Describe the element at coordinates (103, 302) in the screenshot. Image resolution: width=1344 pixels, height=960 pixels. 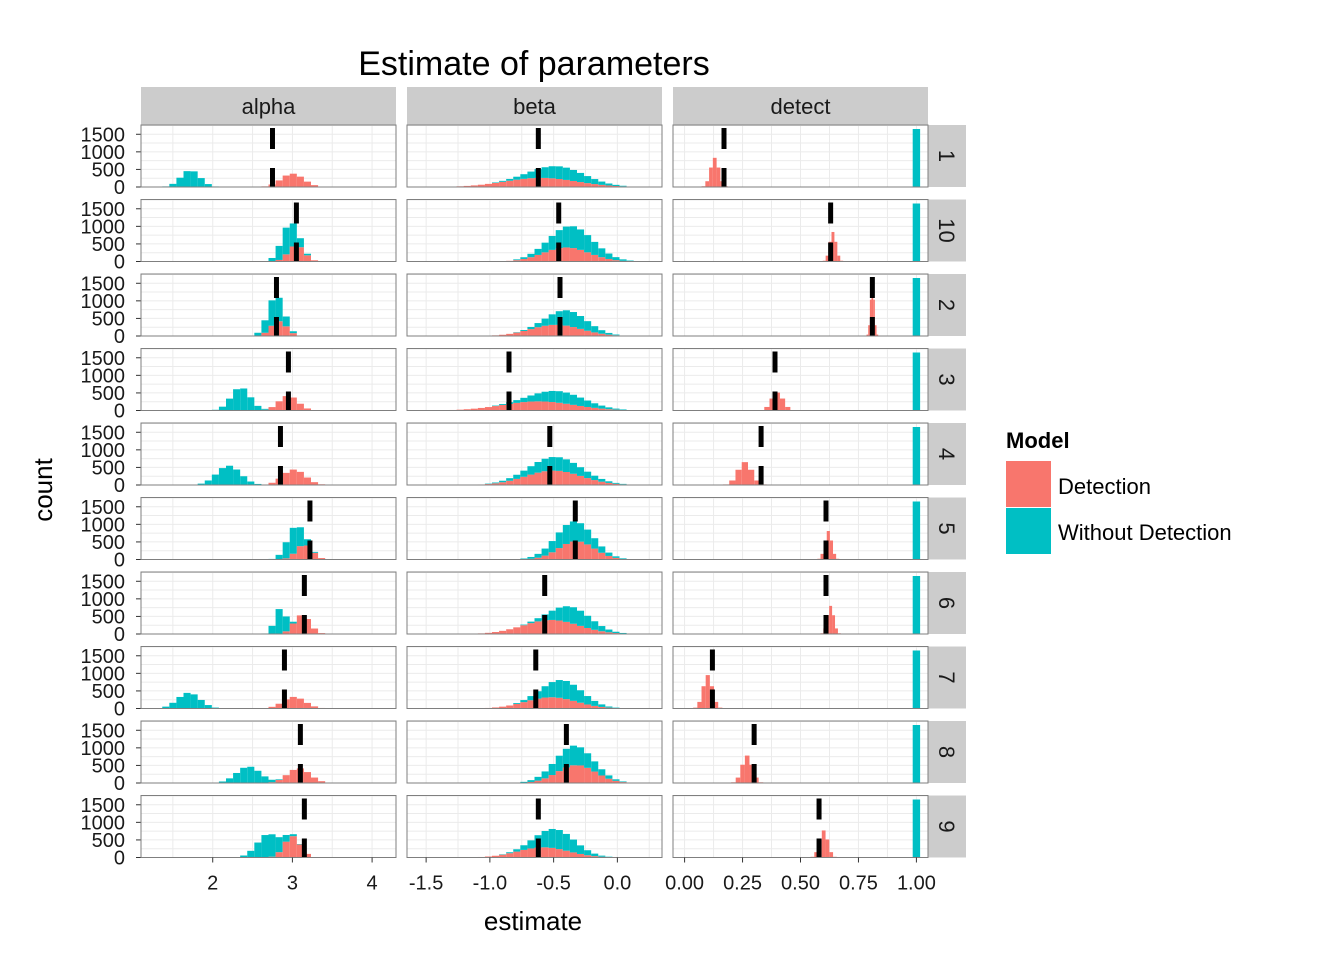
I see `y-tick-label-row2-1000: 1000` at that location.